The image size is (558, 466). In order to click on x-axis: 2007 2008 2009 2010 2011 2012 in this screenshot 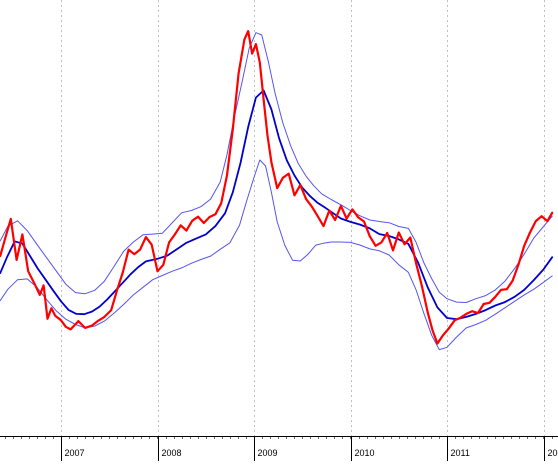, I will do `click(279, 448)`.